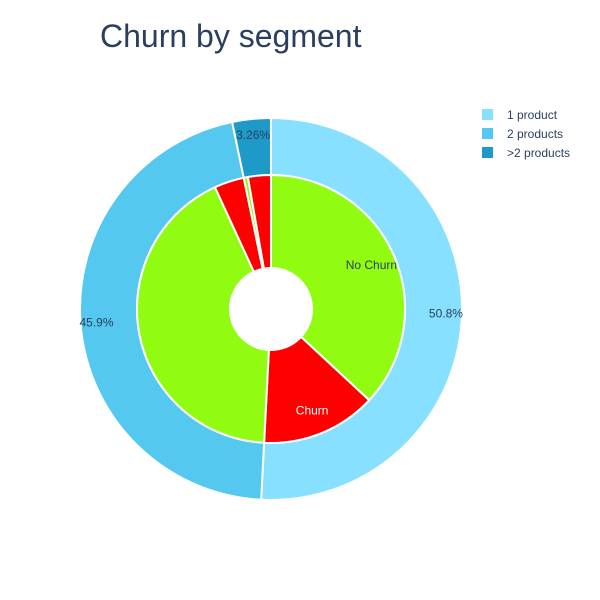 The width and height of the screenshot is (600, 600). I want to click on legend-label: 2 products, so click(535, 133).